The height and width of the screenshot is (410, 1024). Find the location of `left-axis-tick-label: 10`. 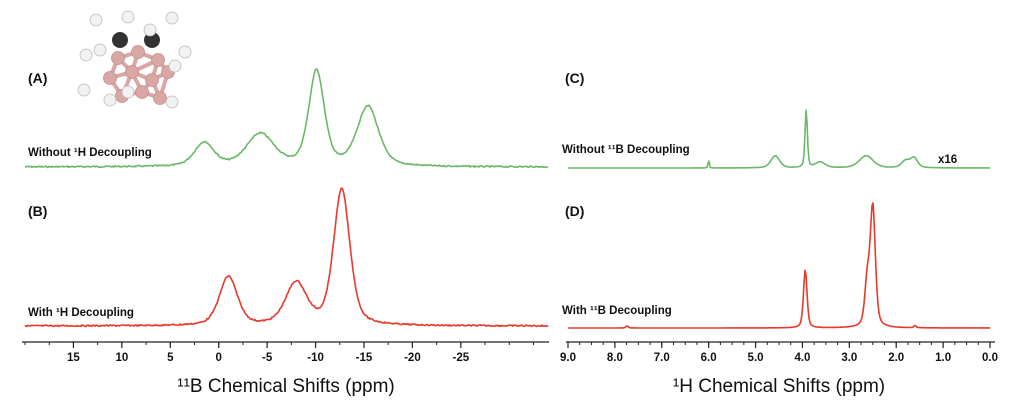

left-axis-tick-label: 10 is located at coordinates (121, 358).